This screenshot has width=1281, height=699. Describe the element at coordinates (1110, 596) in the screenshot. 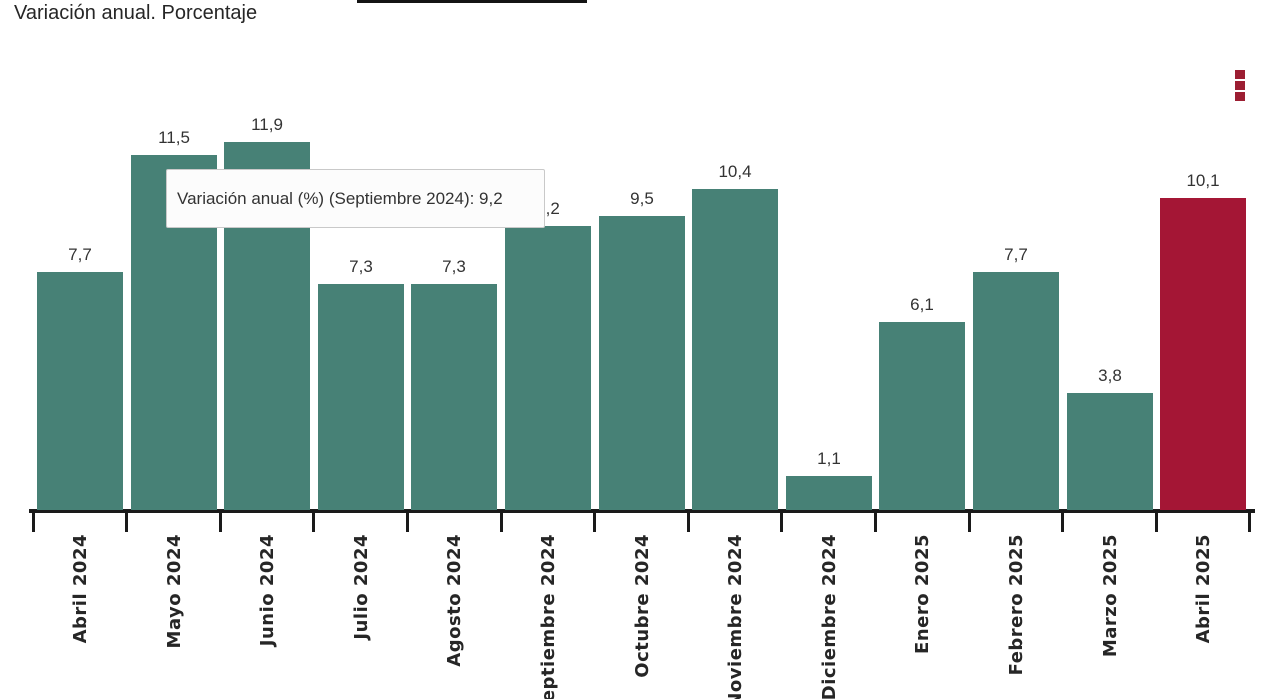

I see `x-axis-label: Marzo 2025` at that location.